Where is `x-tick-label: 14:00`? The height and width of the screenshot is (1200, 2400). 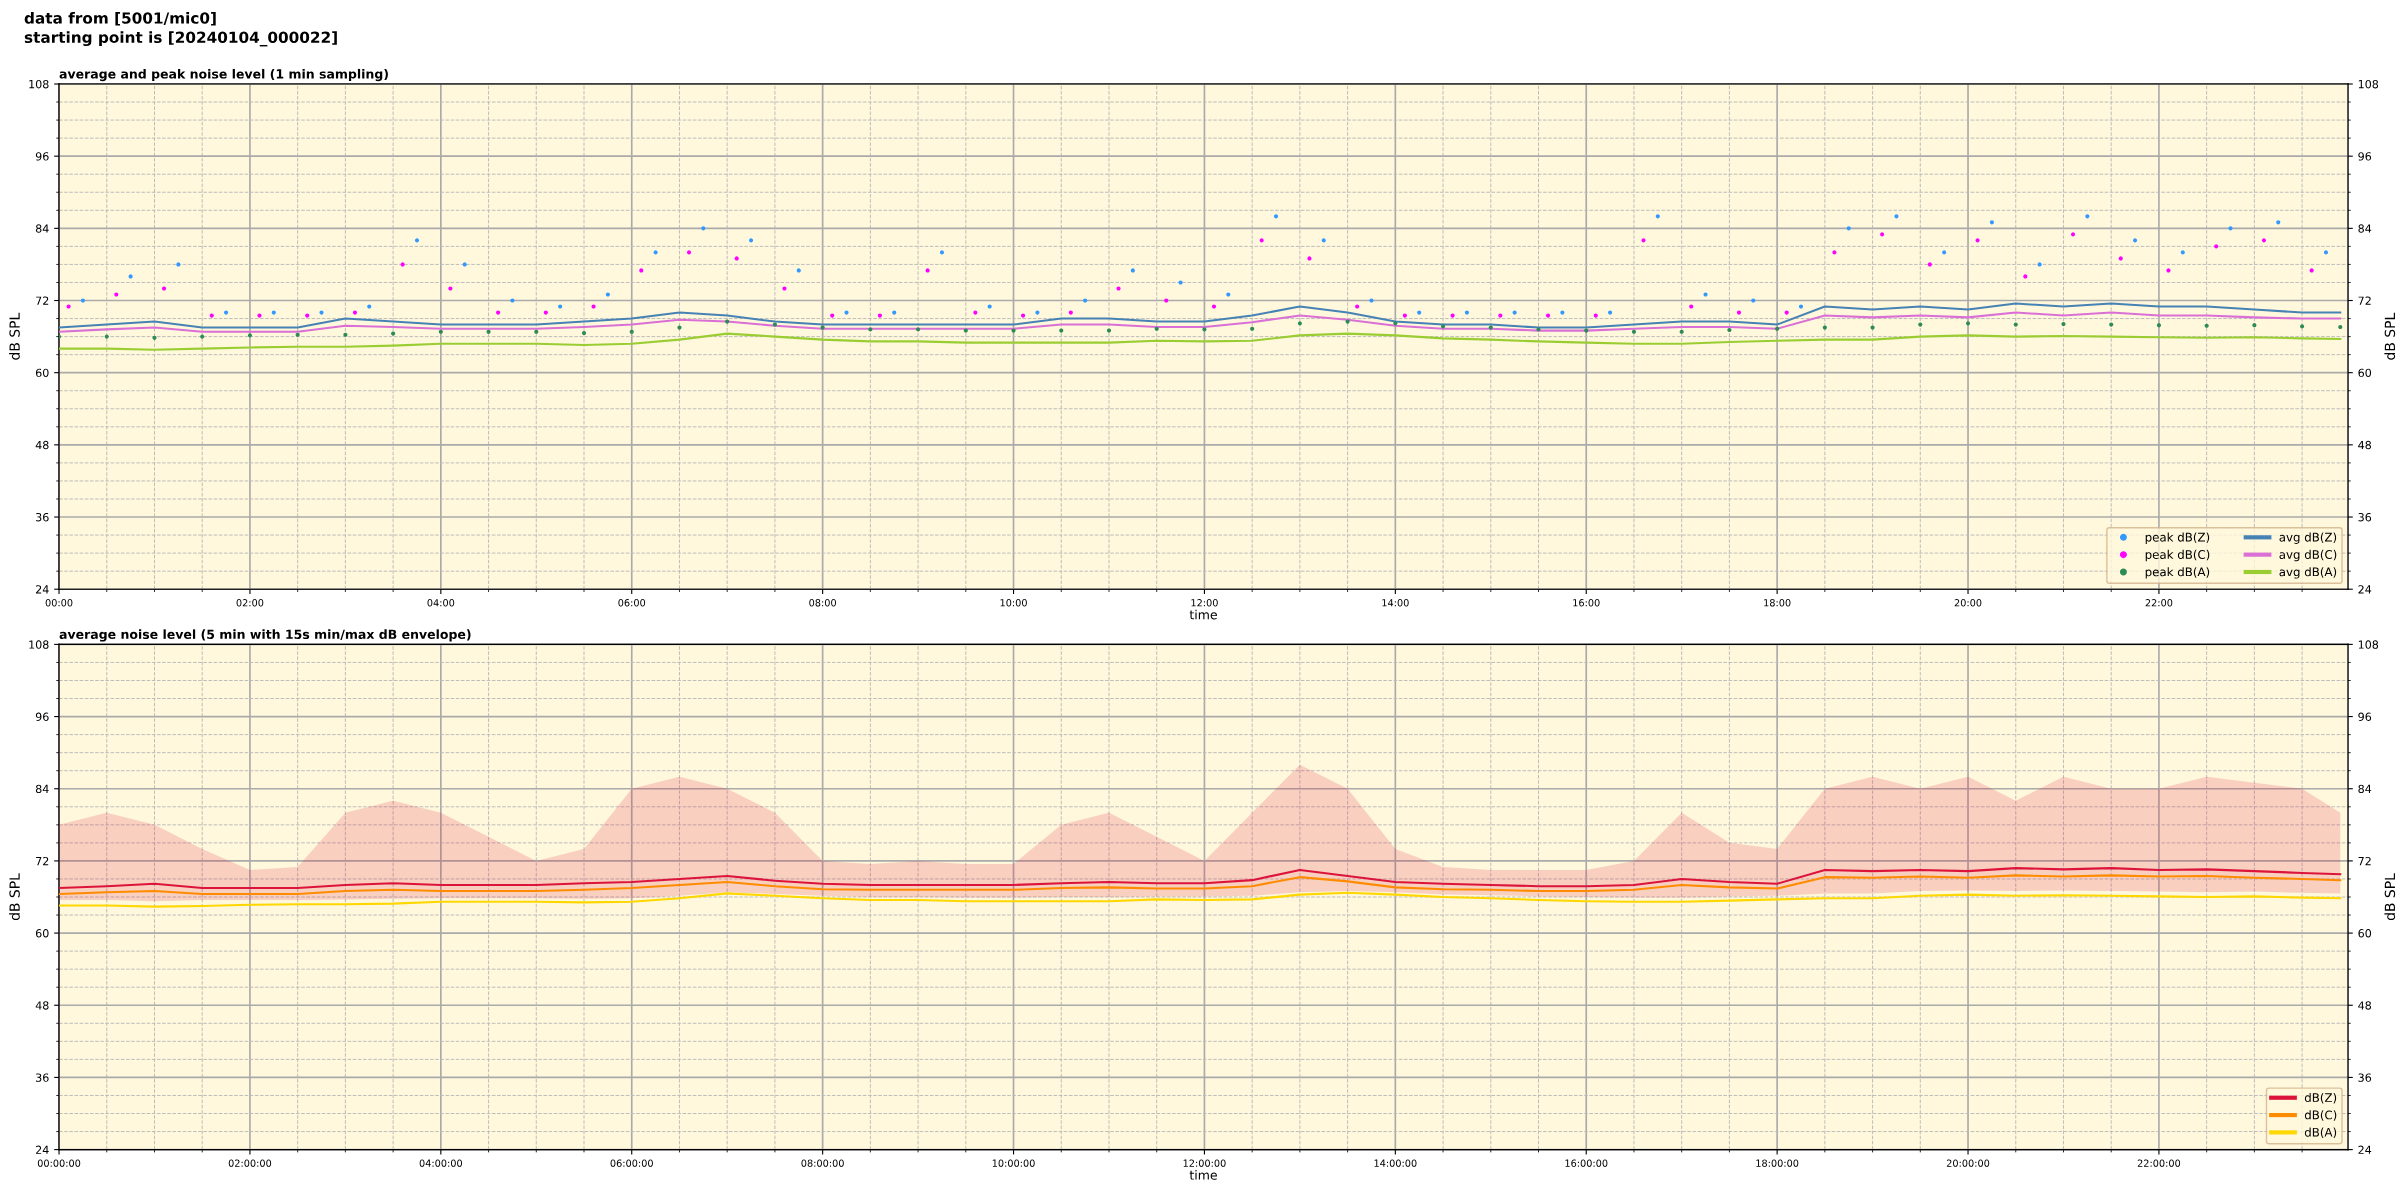
x-tick-label: 14:00 is located at coordinates (1395, 603).